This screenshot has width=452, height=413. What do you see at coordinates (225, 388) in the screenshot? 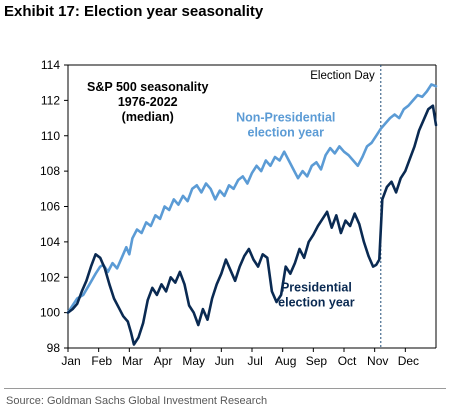
I see `source-divider` at bounding box center [225, 388].